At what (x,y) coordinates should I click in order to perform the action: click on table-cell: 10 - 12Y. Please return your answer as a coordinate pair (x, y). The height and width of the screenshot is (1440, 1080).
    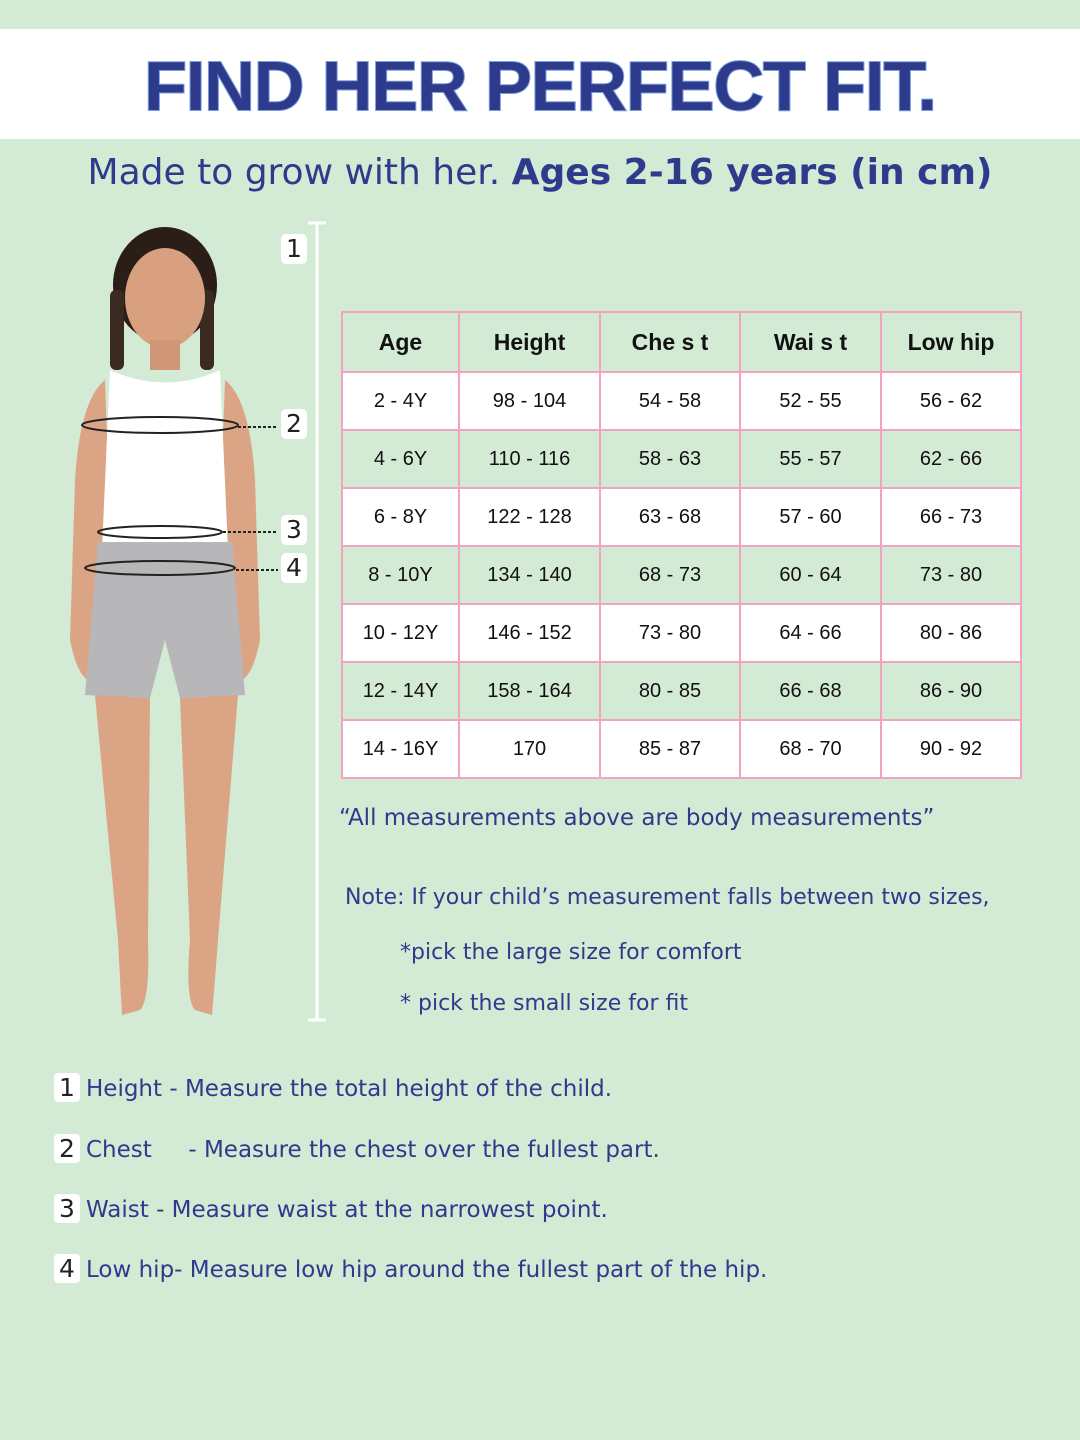
    Looking at the image, I should click on (400, 633).